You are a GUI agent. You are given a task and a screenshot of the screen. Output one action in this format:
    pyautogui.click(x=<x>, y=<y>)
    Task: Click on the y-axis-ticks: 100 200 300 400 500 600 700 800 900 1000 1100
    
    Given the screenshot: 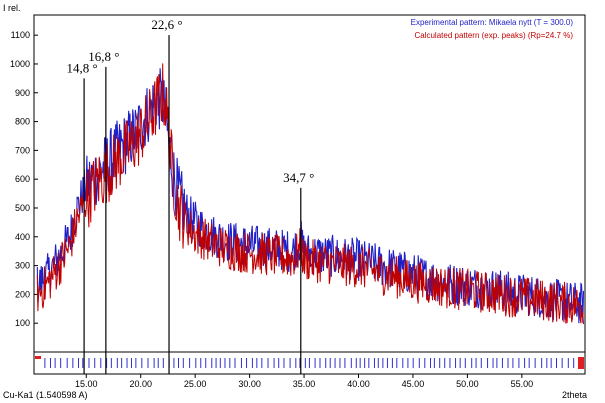 What is the action you would take?
    pyautogui.click(x=24, y=179)
    